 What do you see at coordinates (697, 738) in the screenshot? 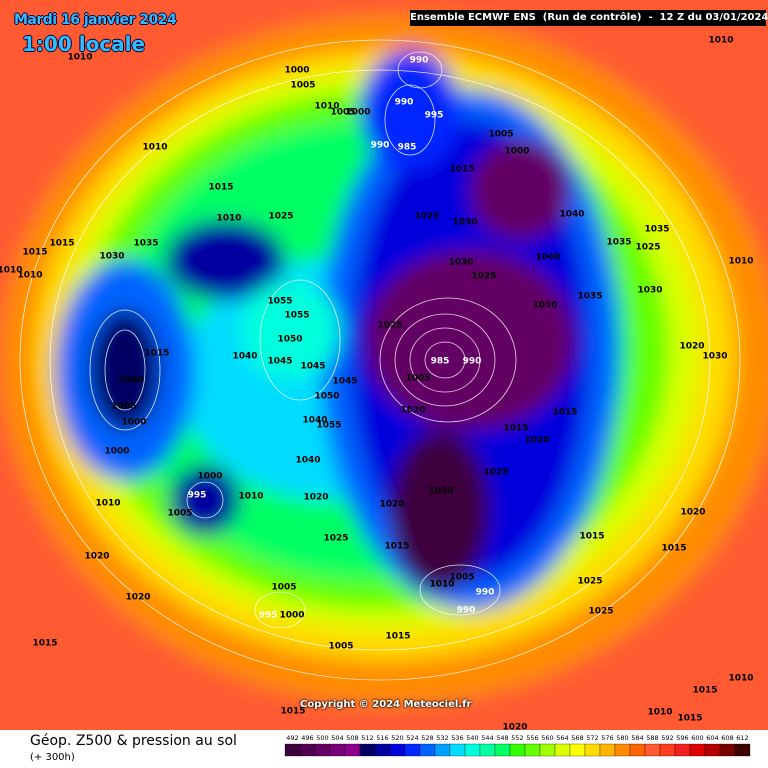
I see `legend-label: 600` at bounding box center [697, 738].